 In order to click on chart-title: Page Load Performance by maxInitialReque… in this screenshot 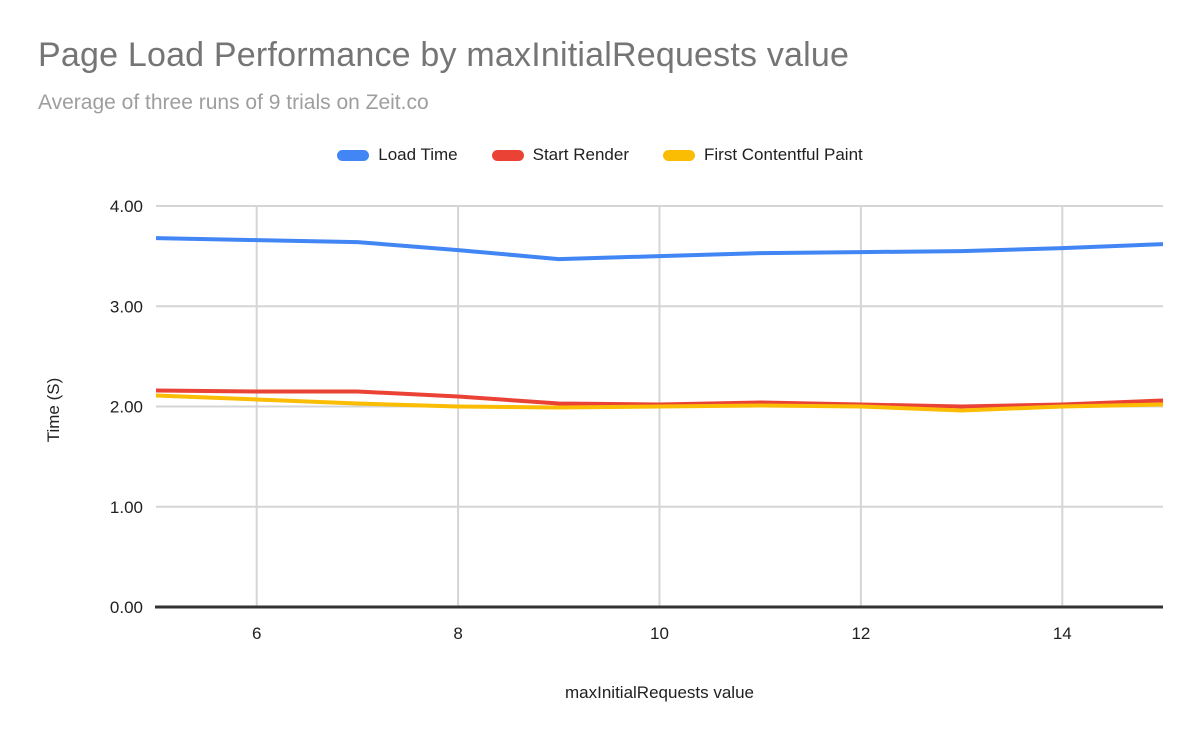, I will do `click(444, 55)`.